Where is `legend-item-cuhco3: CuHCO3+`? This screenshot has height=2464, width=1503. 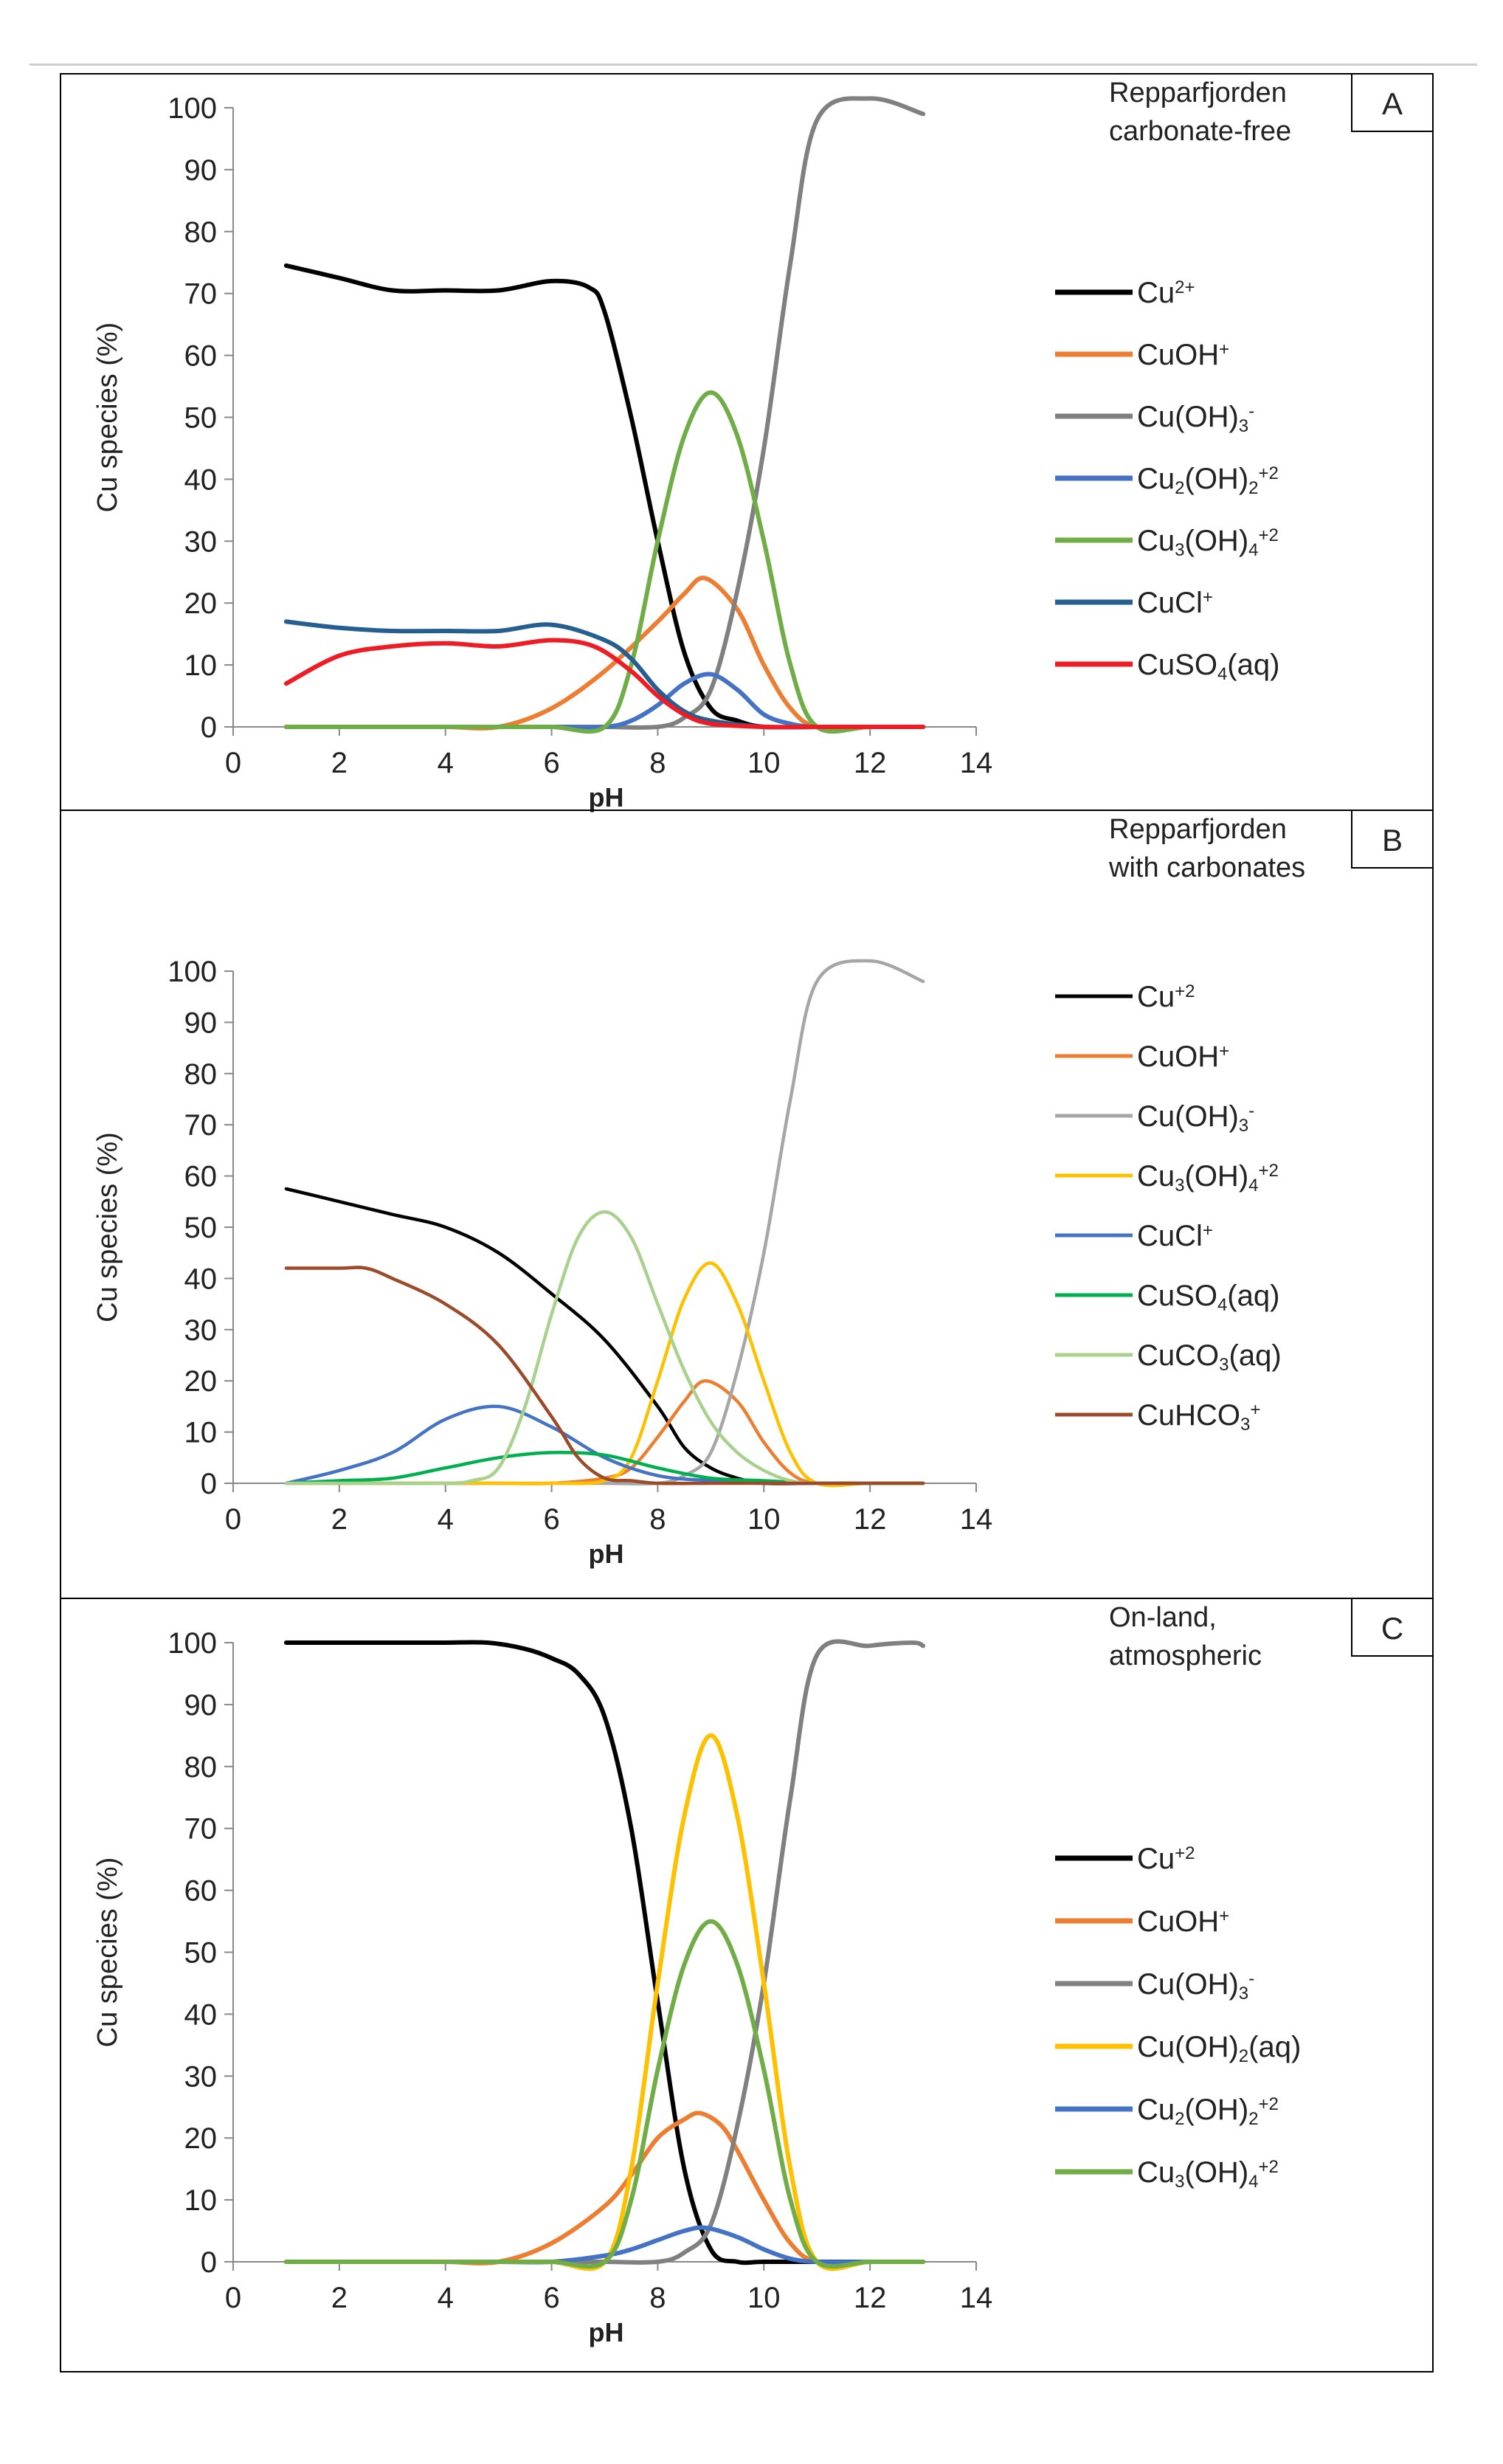
legend-item-cuhco3: CuHCO3+ is located at coordinates (1157, 1417).